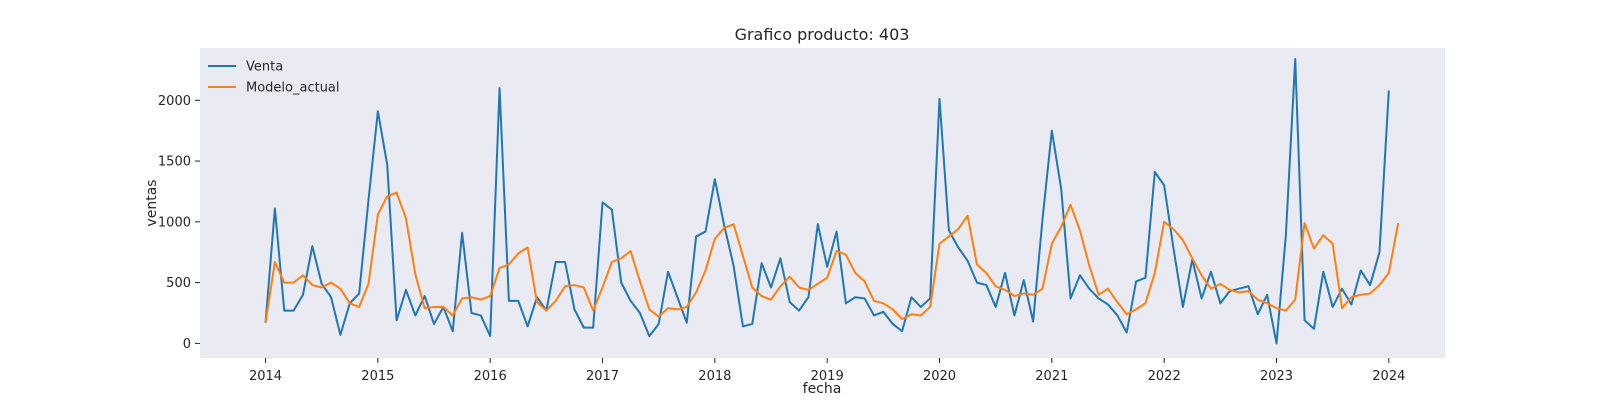 This screenshot has width=1600, height=400. I want to click on x-tick-label: 2023, so click(1276, 376).